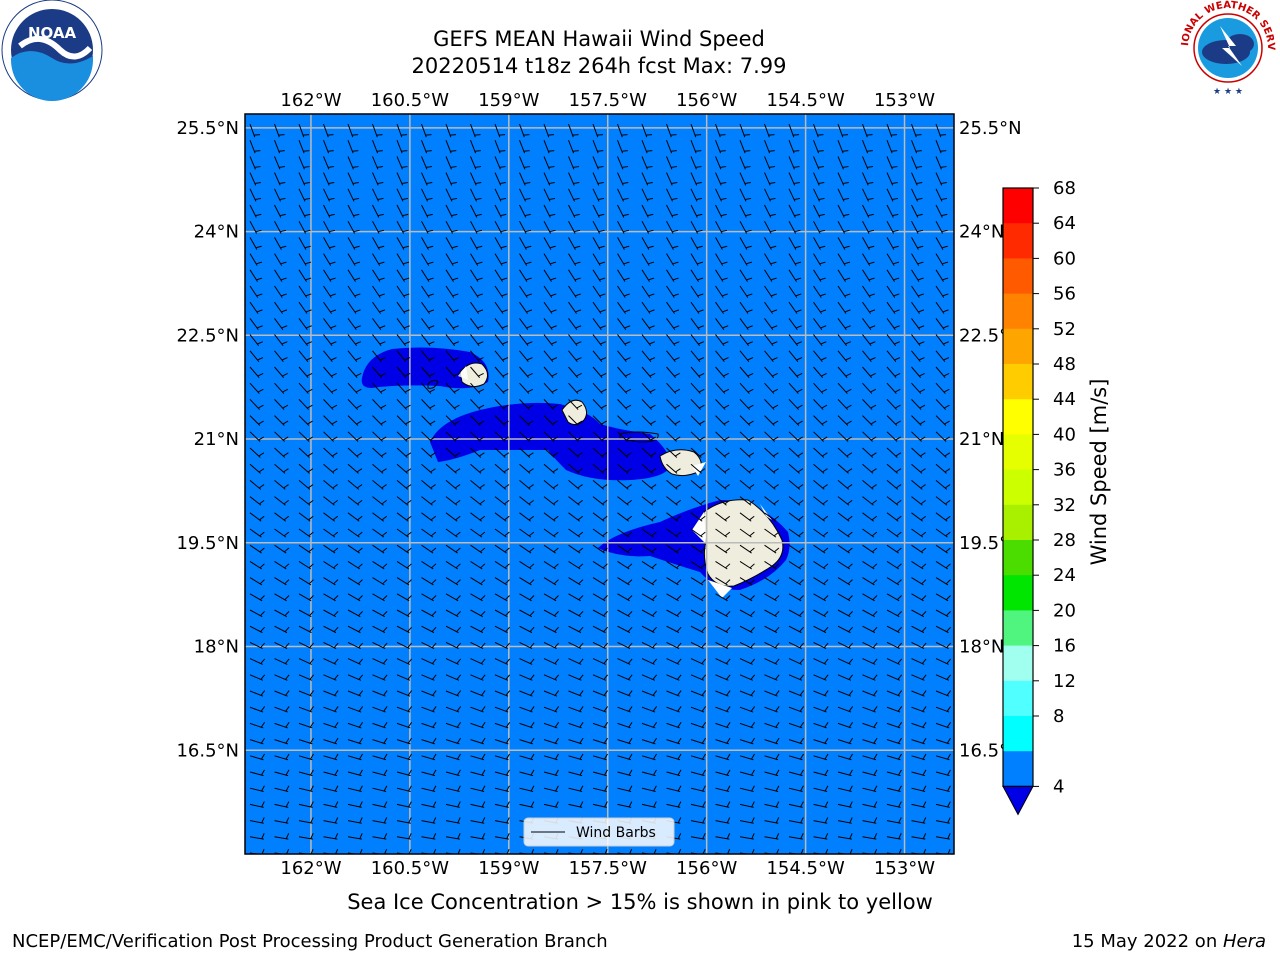  Describe the element at coordinates (1064, 294) in the screenshot. I see `colorbar-tick-label: 56` at that location.